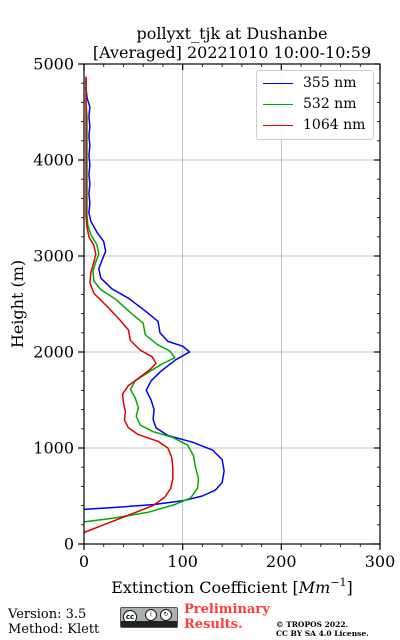 This screenshot has width=400, height=640. Describe the element at coordinates (205, 587) in the screenshot. I see `x-axis-label-text: Extinction Coefficient [` at that location.